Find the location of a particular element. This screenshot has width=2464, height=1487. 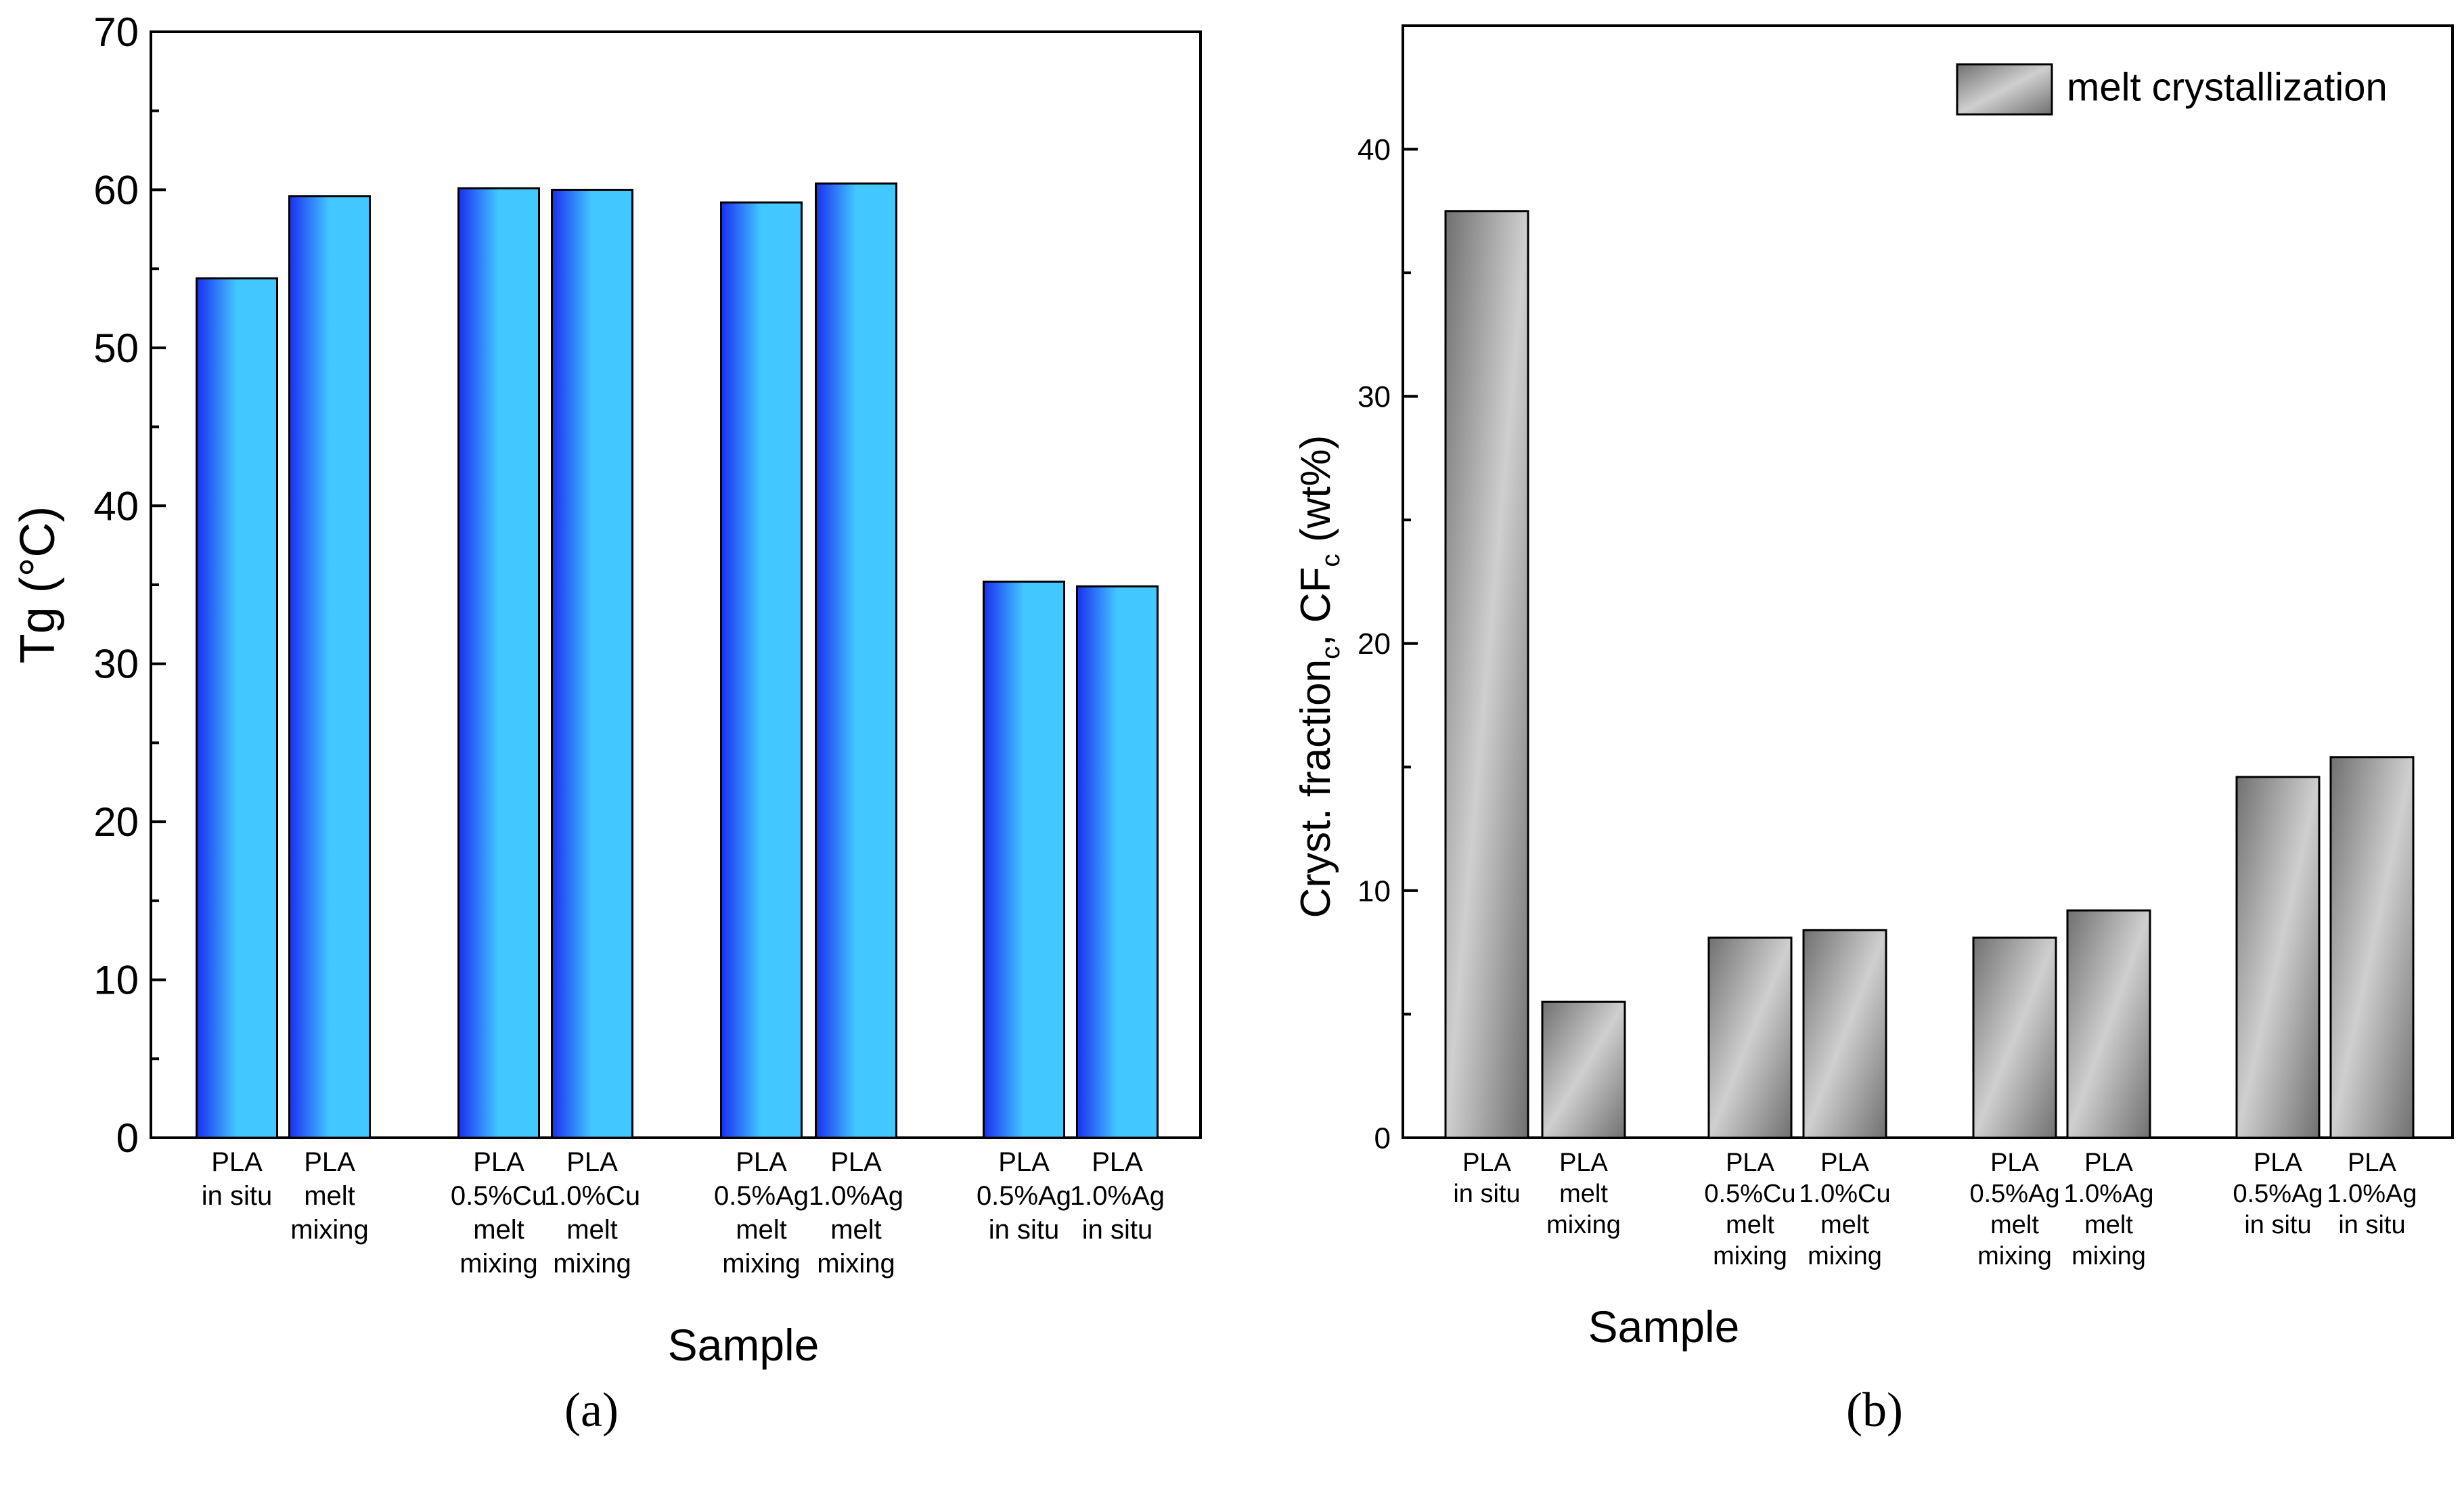

x-tick-label-line: 1.0%Cu is located at coordinates (1844, 1194).